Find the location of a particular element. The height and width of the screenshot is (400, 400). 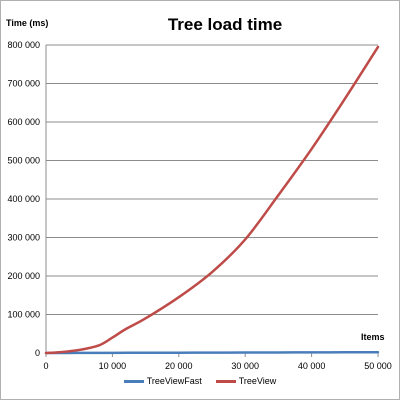

y-tick-label: 500 000 is located at coordinates (23, 161).